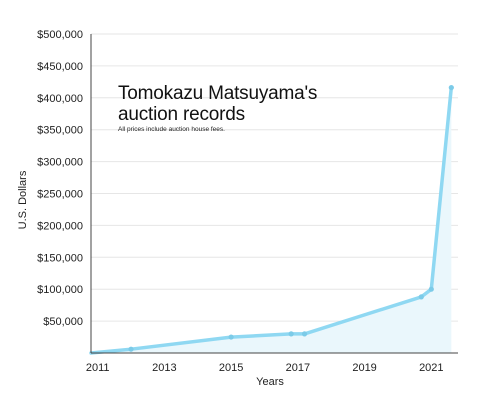 This screenshot has width=500, height=405. What do you see at coordinates (60, 290) in the screenshot?
I see `y-tick-label: $100,000` at bounding box center [60, 290].